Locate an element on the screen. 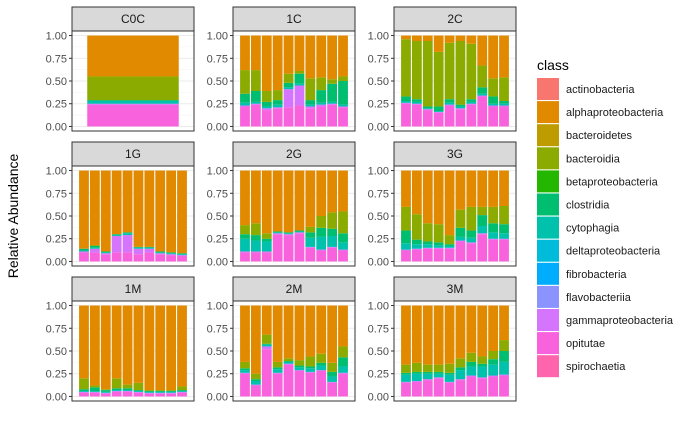  legend-item-fibrobacteria: fibrobacteria is located at coordinates (582, 273).